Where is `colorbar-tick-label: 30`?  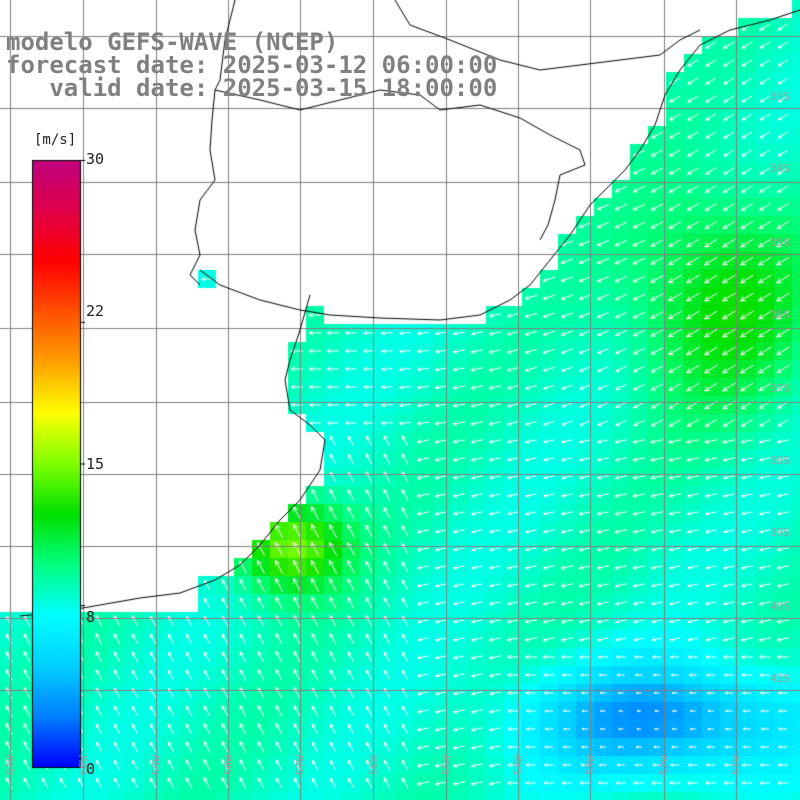
colorbar-tick-label: 30 is located at coordinates (95, 159).